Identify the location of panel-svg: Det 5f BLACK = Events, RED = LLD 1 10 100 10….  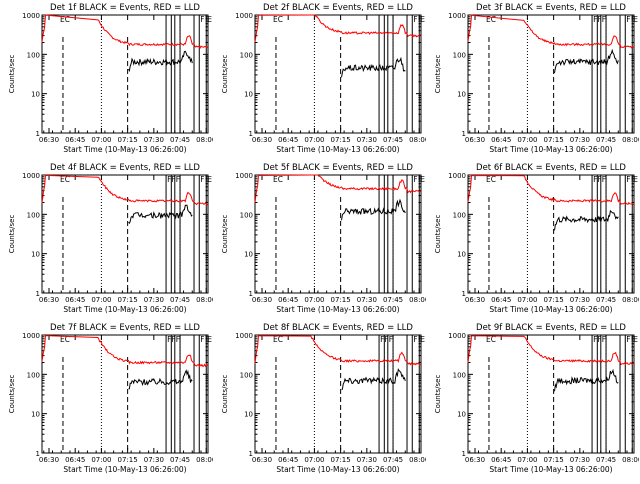
(325, 238).